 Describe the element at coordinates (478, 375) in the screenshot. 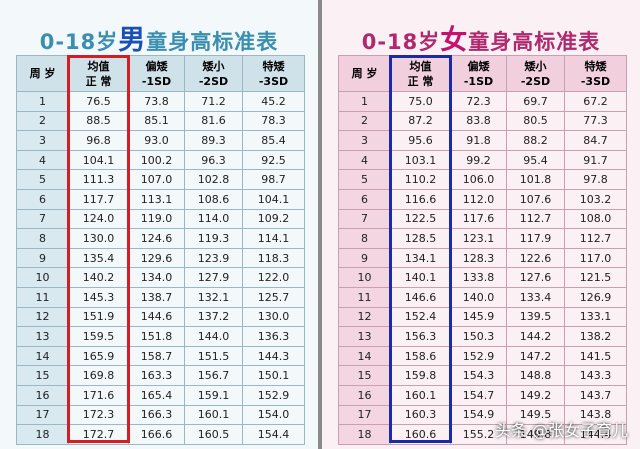

I see `cell: 154.3` at that location.